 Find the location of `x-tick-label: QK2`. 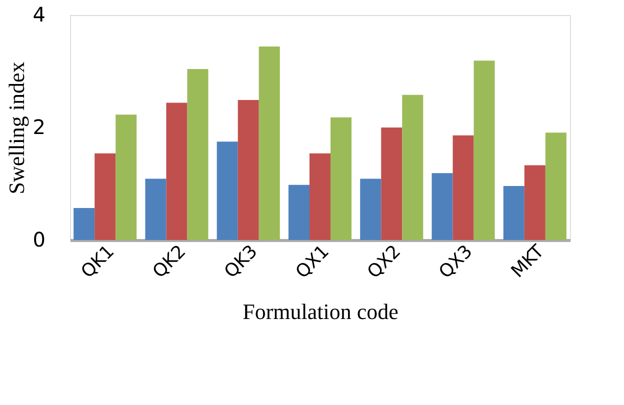

x-tick-label: QK2 is located at coordinates (169, 261).